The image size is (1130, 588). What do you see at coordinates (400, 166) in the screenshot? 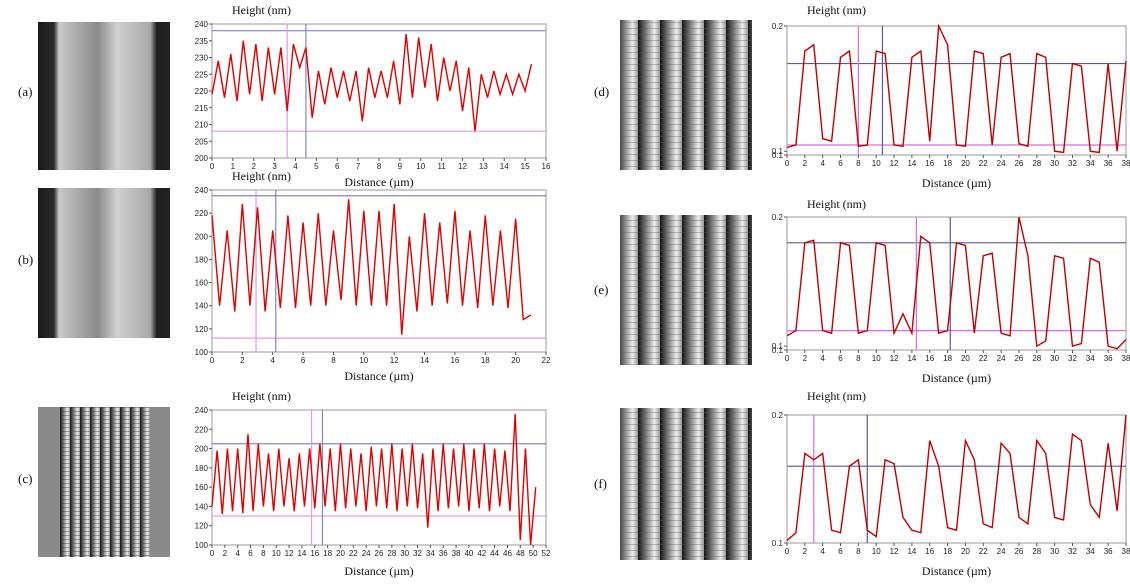
I see `x-tick-label: 9` at bounding box center [400, 166].